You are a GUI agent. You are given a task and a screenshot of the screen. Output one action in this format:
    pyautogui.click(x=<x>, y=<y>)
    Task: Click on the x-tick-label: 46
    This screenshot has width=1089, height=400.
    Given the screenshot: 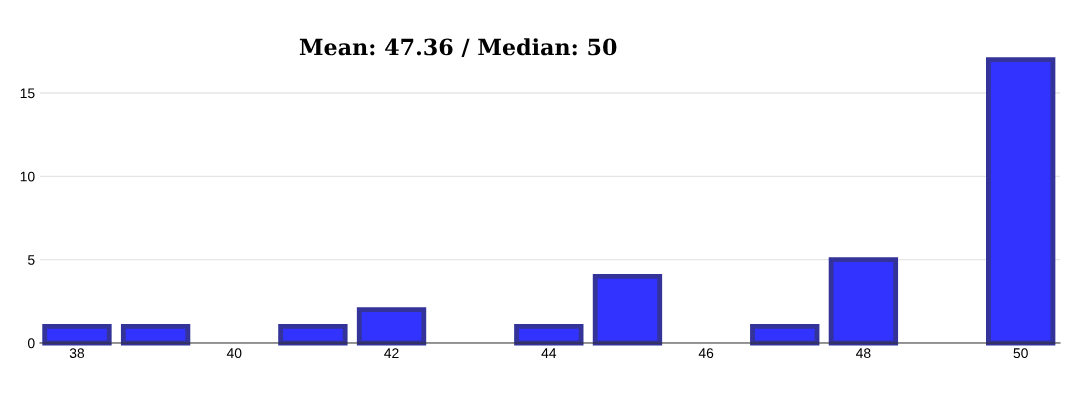 What is the action you would take?
    pyautogui.click(x=706, y=353)
    